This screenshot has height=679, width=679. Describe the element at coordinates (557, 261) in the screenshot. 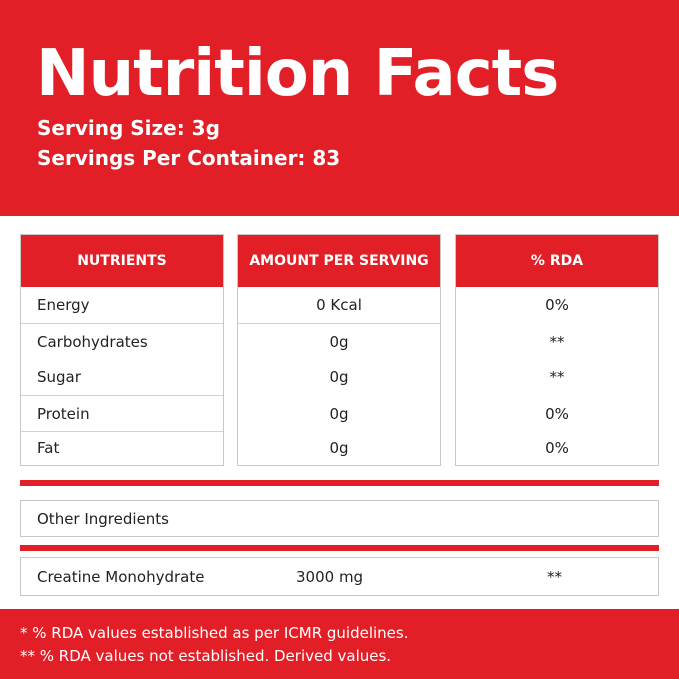

I see `rda-header: % RDA` at that location.